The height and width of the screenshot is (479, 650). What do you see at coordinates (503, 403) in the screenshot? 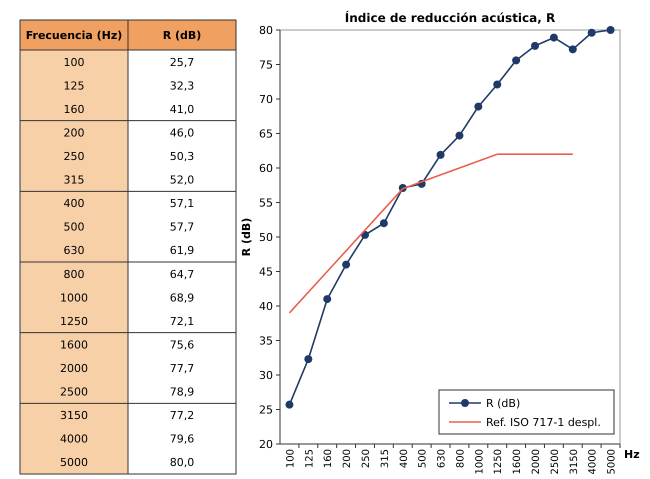
I see `legend-label: R (dB)` at bounding box center [503, 403].